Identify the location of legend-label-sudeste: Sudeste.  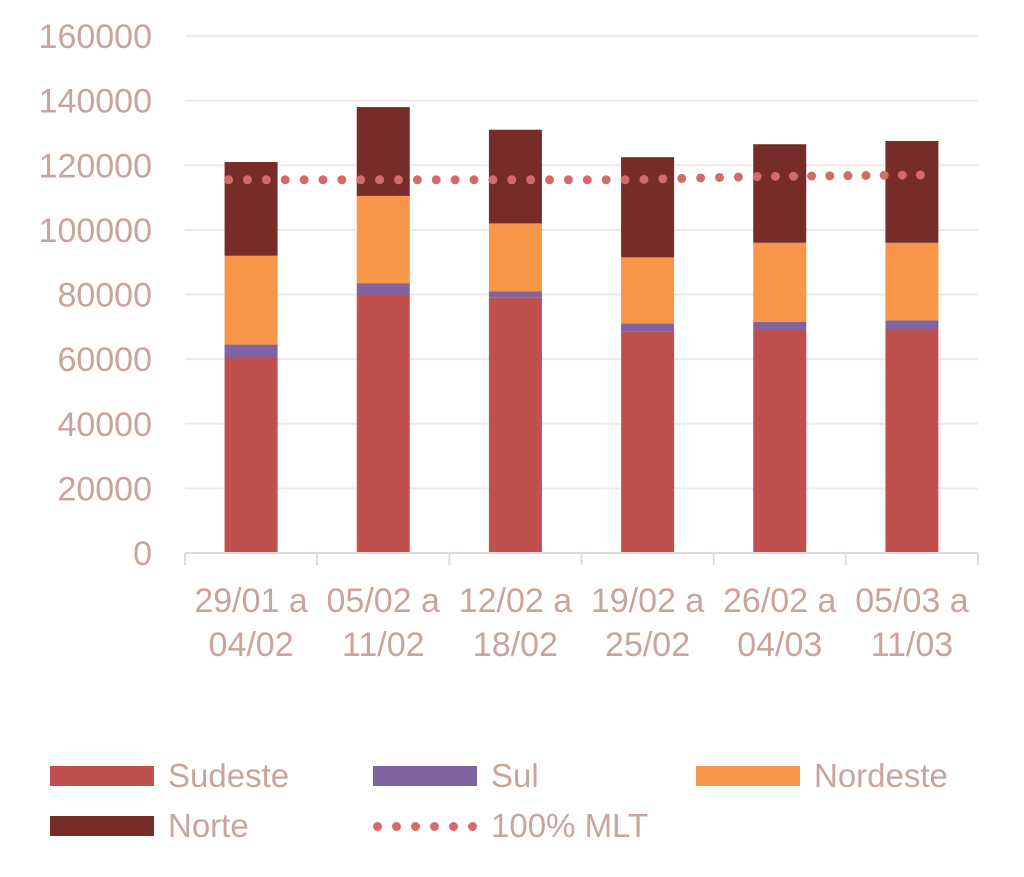
(229, 775).